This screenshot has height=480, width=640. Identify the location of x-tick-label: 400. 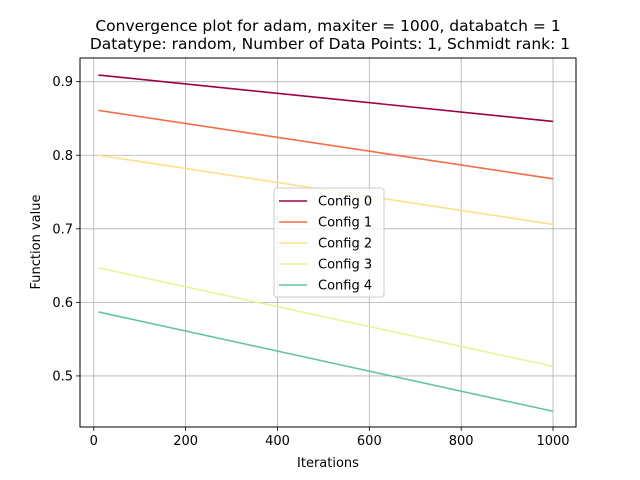
(277, 441).